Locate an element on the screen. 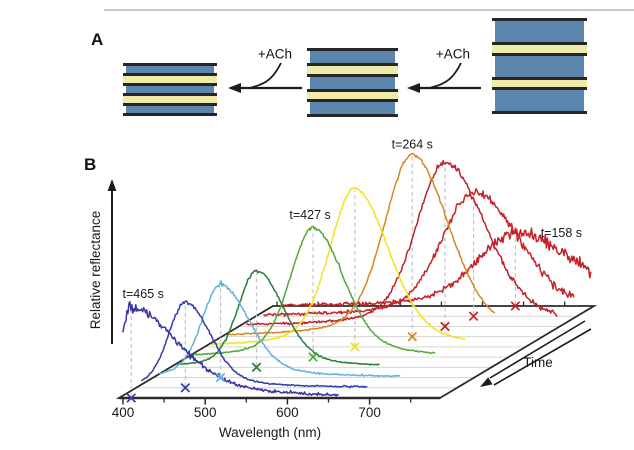 The width and height of the screenshot is (634, 450). x-tick-label: 400 is located at coordinates (123, 412).